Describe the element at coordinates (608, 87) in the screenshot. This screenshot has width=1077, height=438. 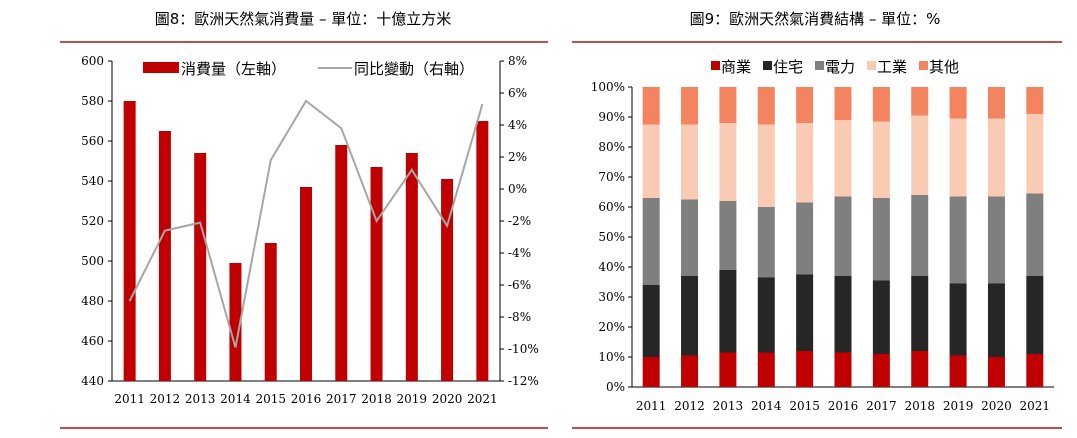
I see `y-tick-label: 100%` at that location.